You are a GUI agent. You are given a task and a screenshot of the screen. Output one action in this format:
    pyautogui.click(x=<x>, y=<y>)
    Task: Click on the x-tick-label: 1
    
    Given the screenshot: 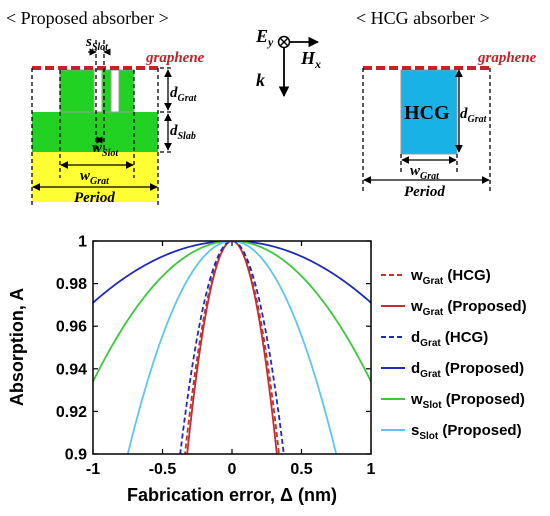 What is the action you would take?
    pyautogui.click(x=371, y=469)
    